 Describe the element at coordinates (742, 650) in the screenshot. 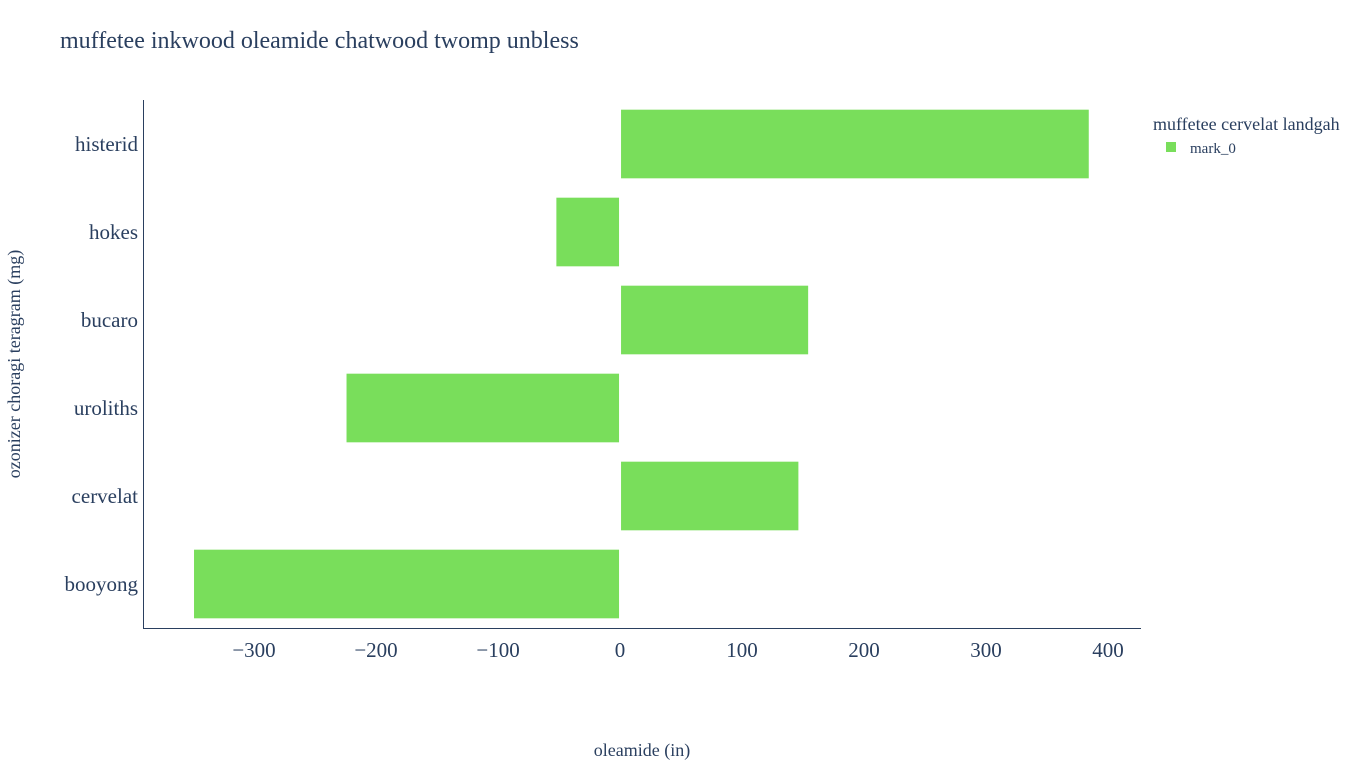

I see `x-tick-label: 100` at that location.